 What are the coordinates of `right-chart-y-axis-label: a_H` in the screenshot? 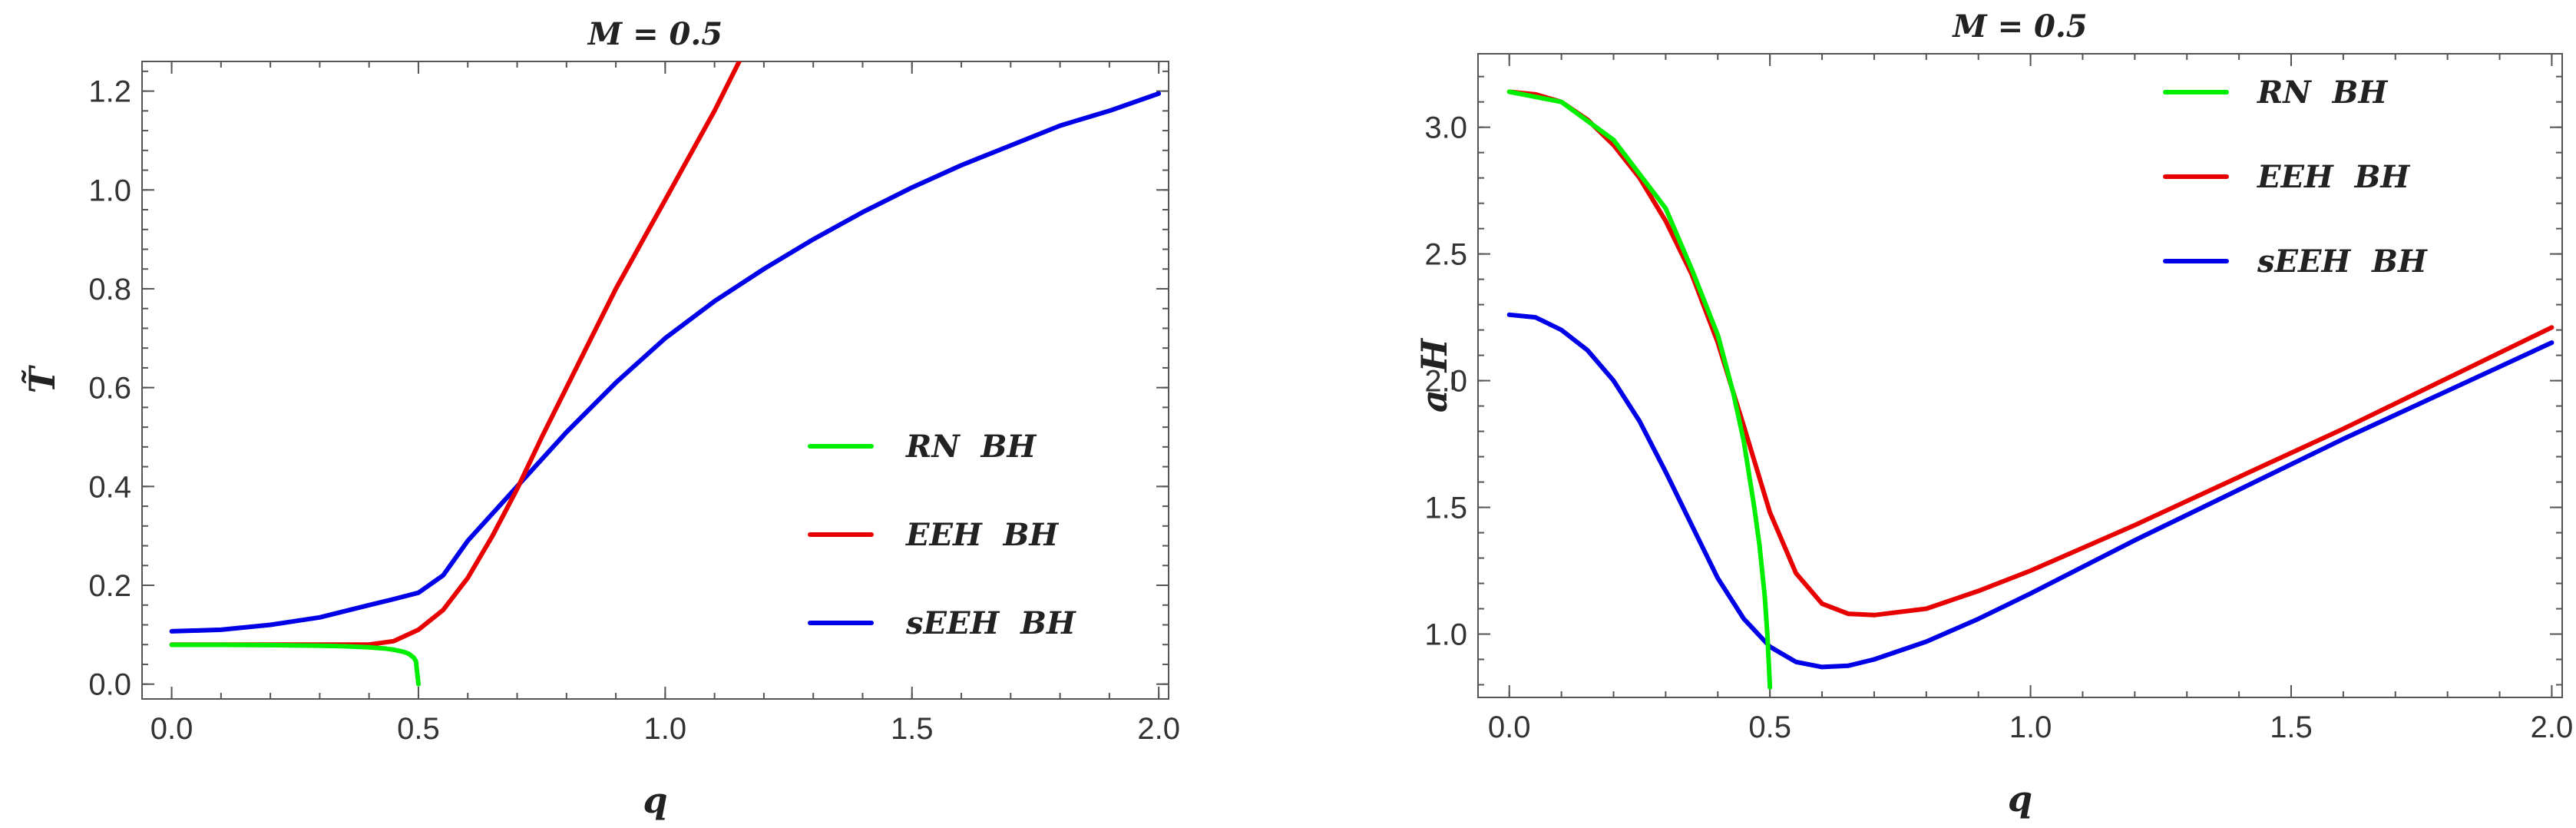 It's located at (1434, 374).